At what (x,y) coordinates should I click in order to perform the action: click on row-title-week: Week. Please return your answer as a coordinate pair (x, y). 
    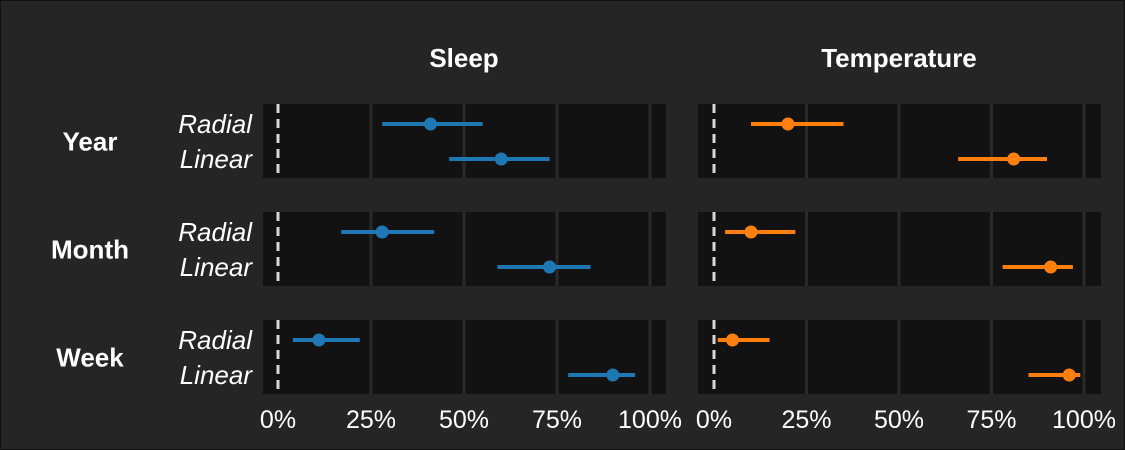
    Looking at the image, I should click on (90, 358).